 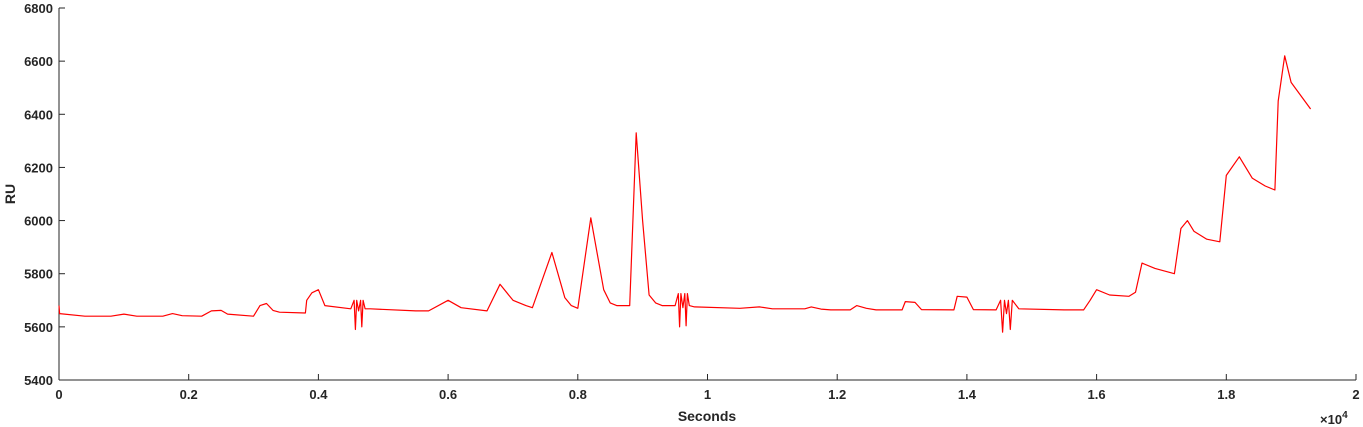 I want to click on y-tick-label: 6000, so click(x=38, y=221).